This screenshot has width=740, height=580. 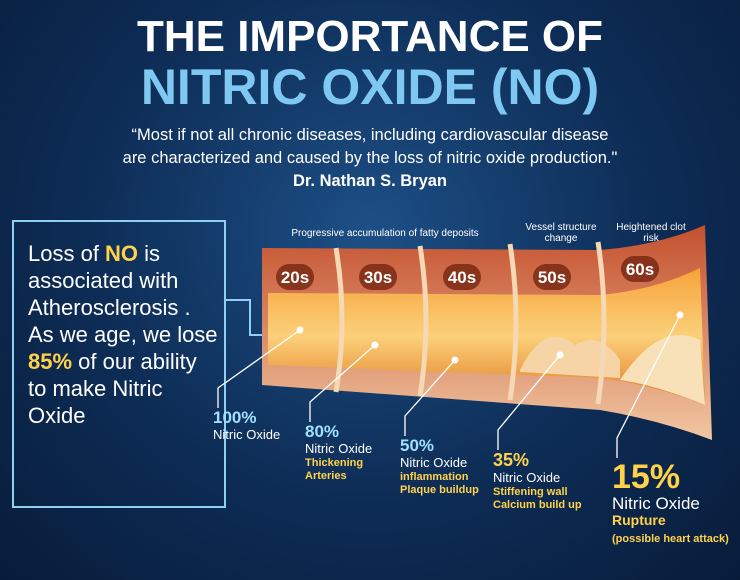 I want to click on age-label: 40s, so click(x=462, y=277).